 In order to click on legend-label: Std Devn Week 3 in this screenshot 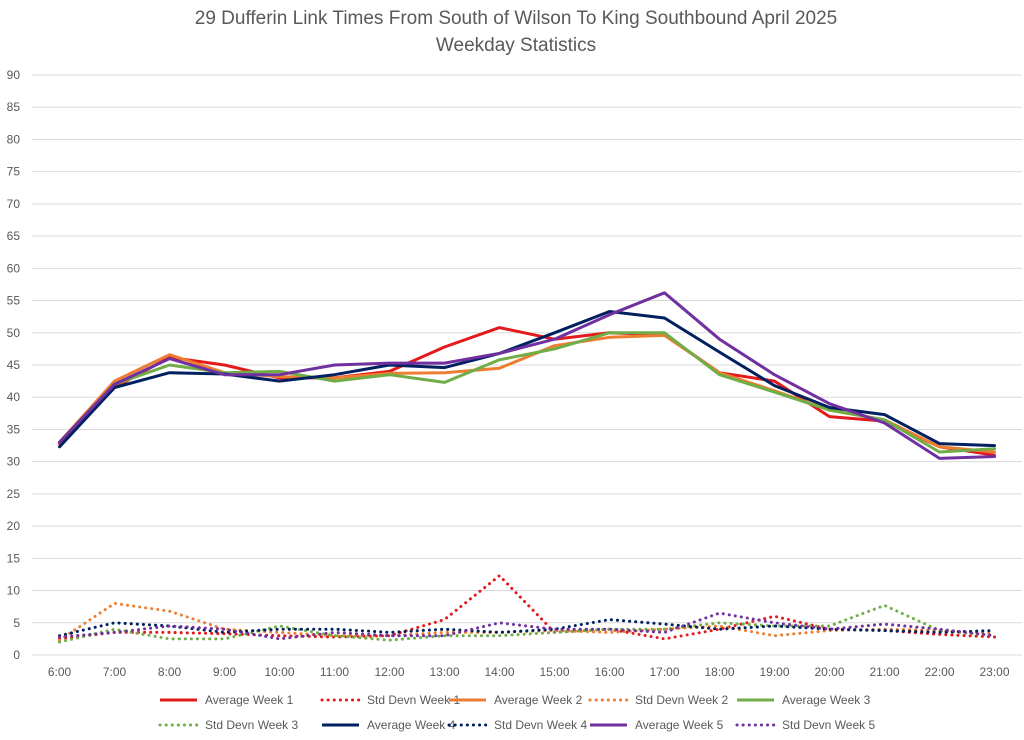, I will do `click(251, 725)`.